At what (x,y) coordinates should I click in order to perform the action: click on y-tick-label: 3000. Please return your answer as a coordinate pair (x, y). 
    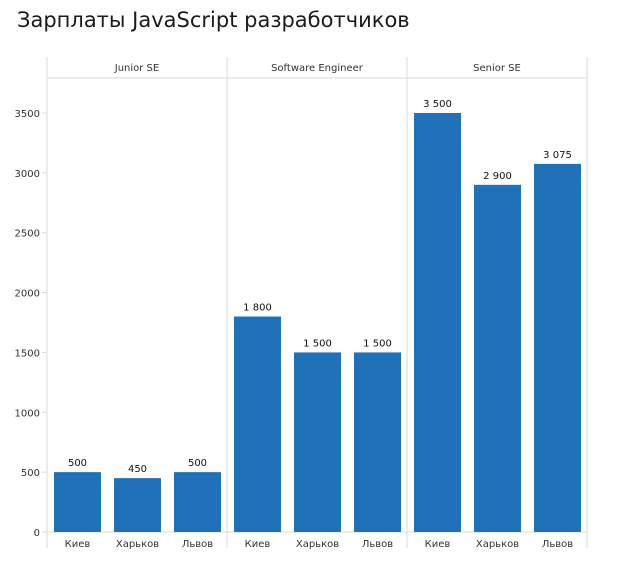
    Looking at the image, I should click on (27, 174).